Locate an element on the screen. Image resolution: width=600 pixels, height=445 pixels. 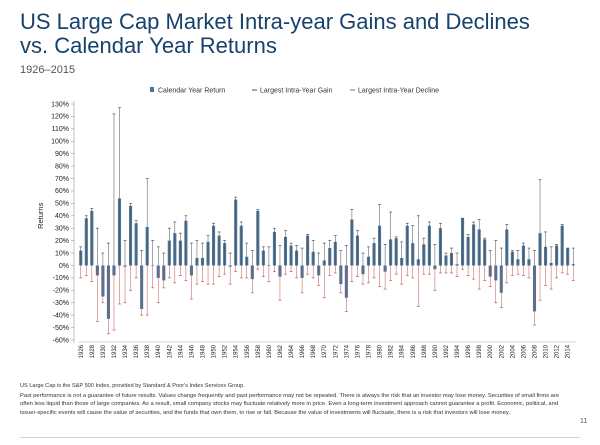
x-tick-label: 1972 is located at coordinates (336, 351).